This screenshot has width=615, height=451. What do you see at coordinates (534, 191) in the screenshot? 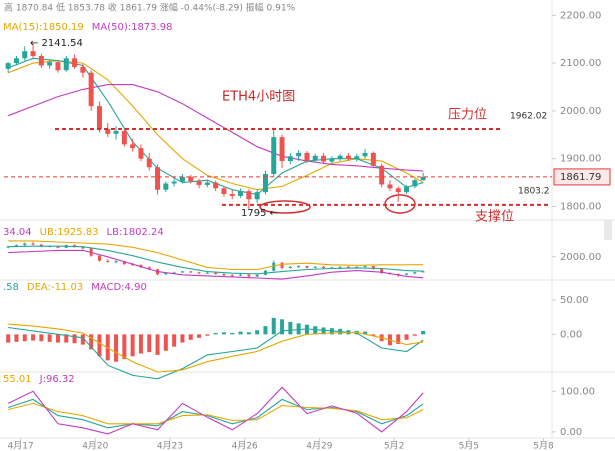
I see `level-value: 1803.2` at bounding box center [534, 191].